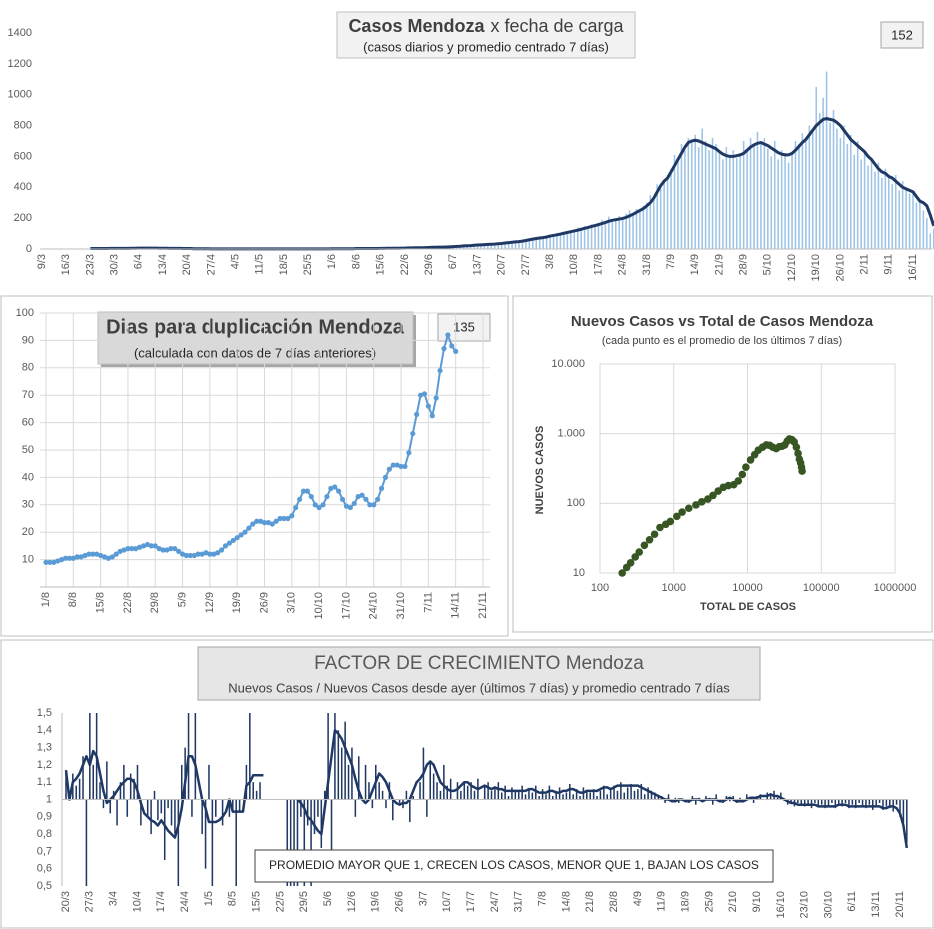  I want to click on y-tick-label: 1,4, so click(44, 730).